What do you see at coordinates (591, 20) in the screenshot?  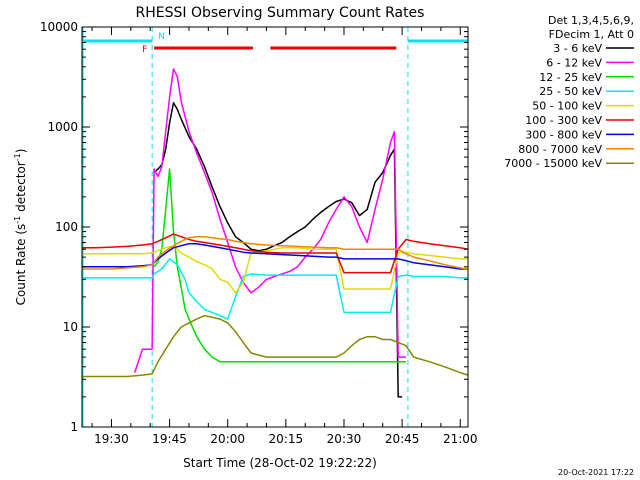 I see `legend-header-line-1: Det 1,3,4,5,6,9,` at bounding box center [591, 20].